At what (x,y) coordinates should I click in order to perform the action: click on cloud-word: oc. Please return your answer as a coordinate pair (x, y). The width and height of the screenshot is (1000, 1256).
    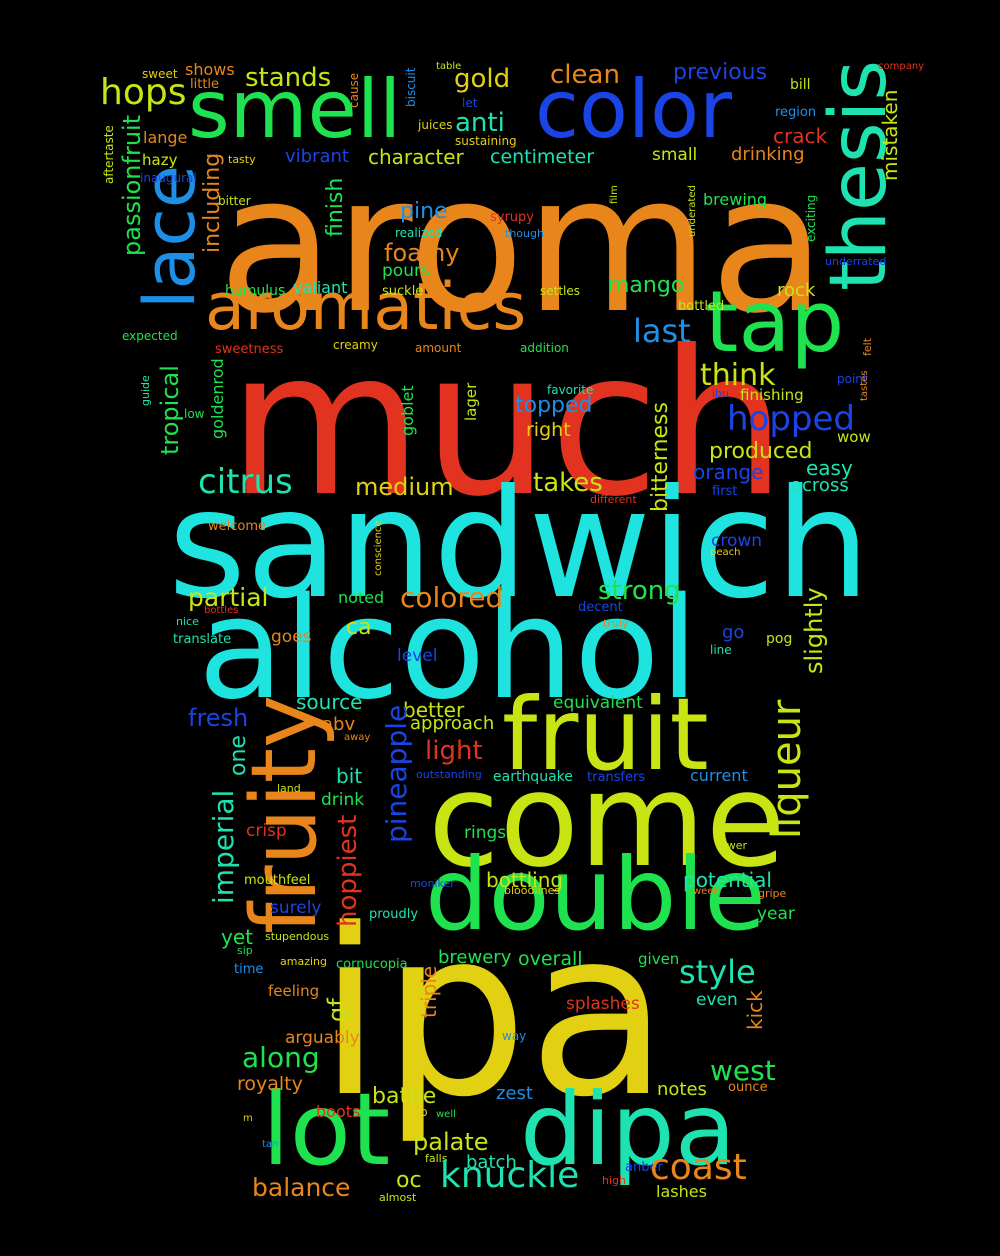
    Looking at the image, I should click on (409, 1180).